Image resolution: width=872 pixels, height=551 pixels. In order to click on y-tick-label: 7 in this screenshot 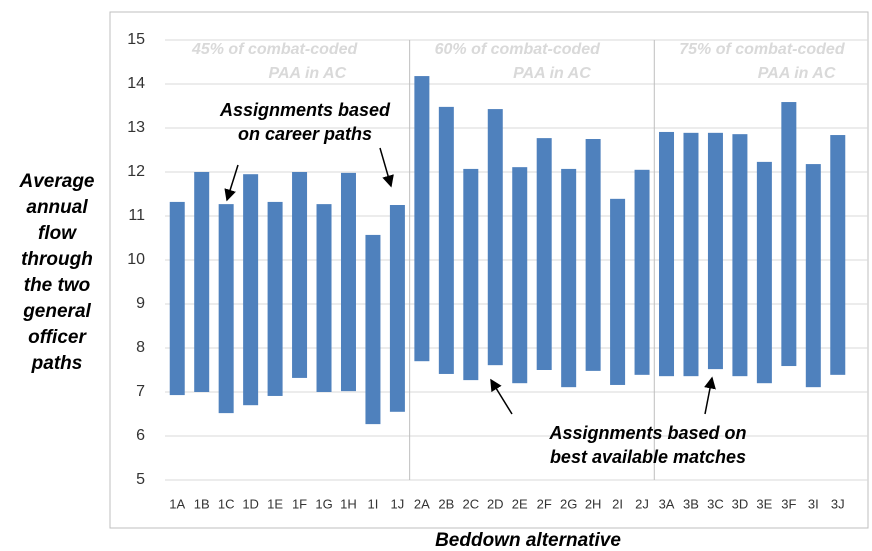, I will do `click(140, 391)`.